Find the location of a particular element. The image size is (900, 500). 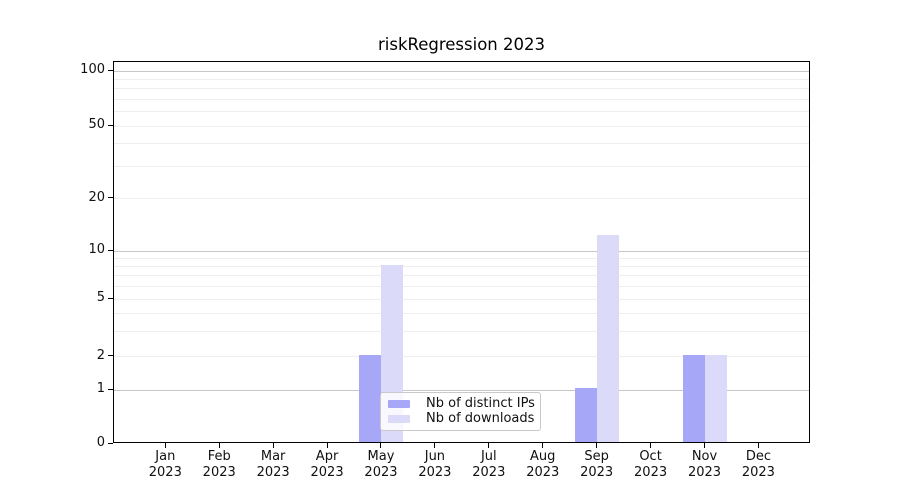

x-tick-month: Sep is located at coordinates (596, 456).